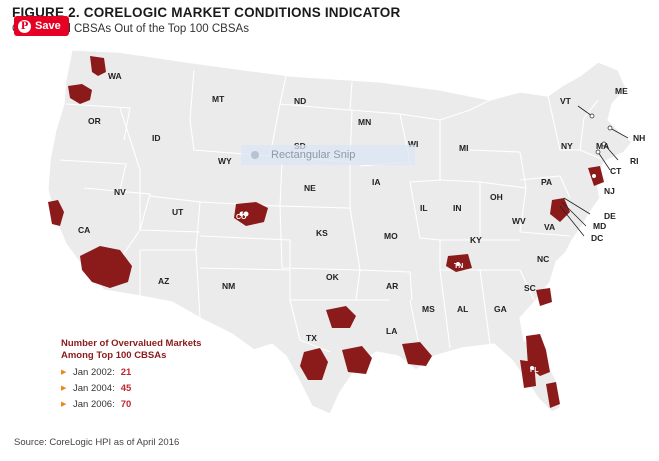 This screenshot has height=461, width=659. I want to click on state-label-mi: MI, so click(463, 148).